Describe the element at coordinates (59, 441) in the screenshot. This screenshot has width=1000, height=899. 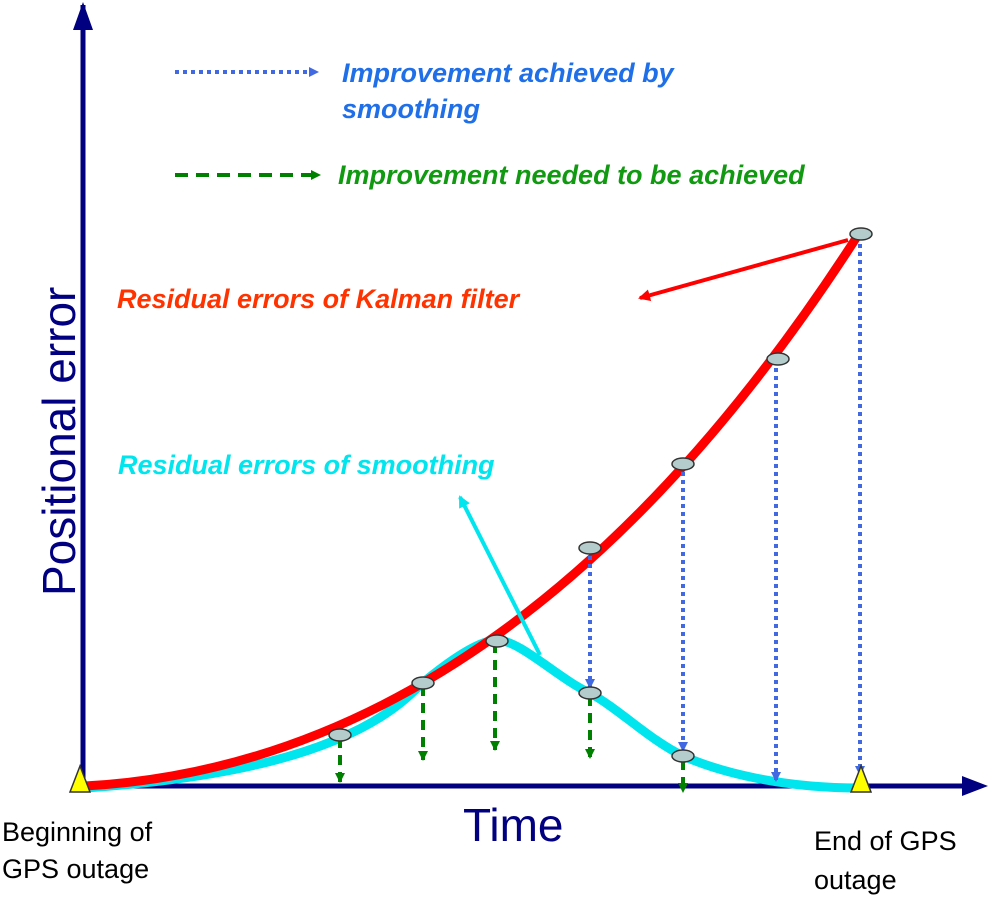
I see `y-axis-title: Positional error` at that location.